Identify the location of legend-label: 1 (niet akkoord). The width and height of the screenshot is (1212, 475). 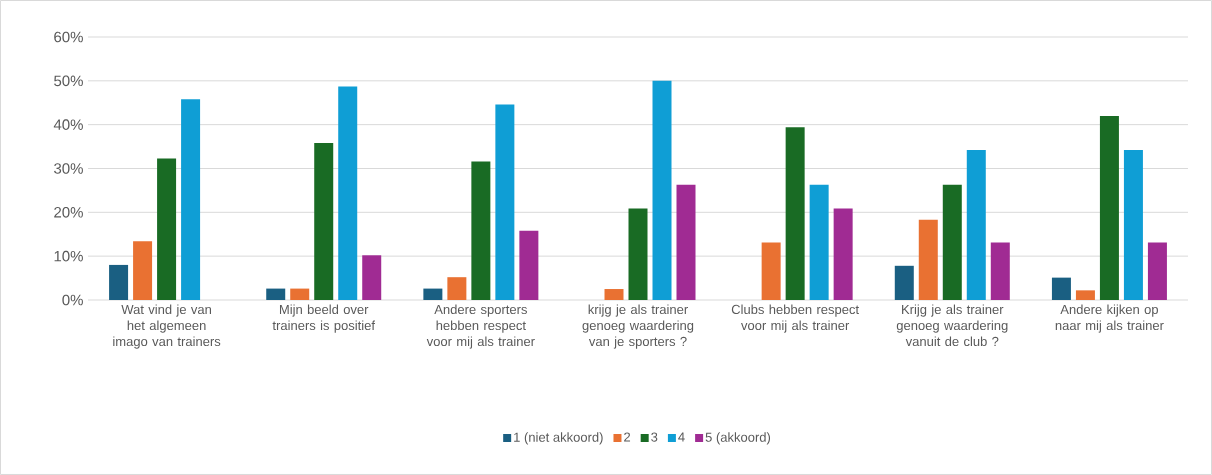
(558, 438).